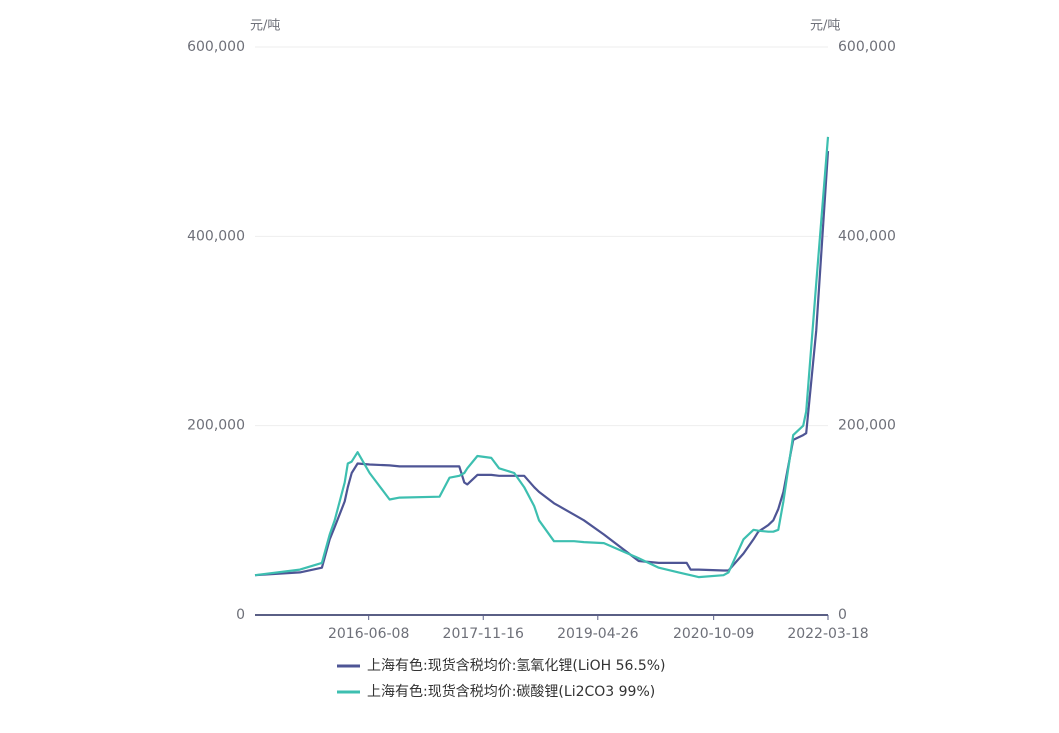 This screenshot has height=733, width=1059. What do you see at coordinates (867, 47) in the screenshot?
I see `y2-tick-label: 600,000` at bounding box center [867, 47].